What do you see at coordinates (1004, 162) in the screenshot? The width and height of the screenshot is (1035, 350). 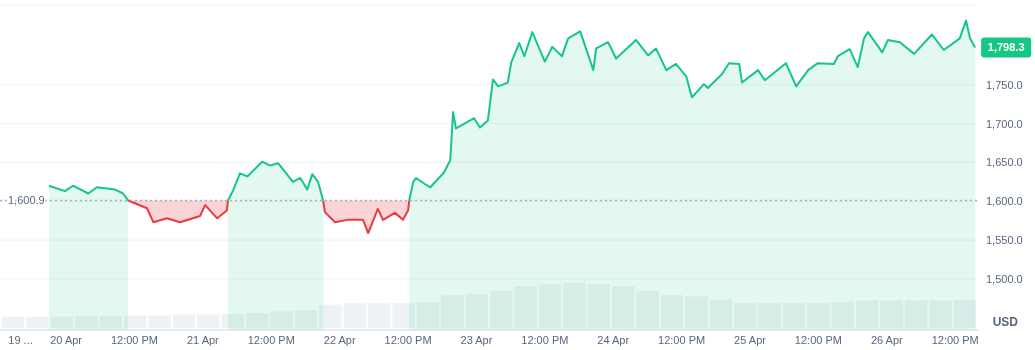 I see `y-tick-label: 1,650.0` at bounding box center [1004, 162].